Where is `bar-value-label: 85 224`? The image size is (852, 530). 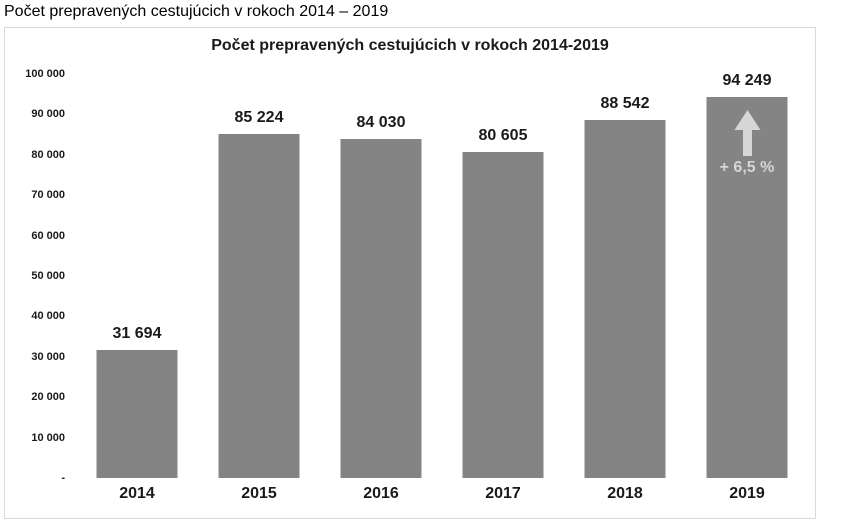
bar-value-label: 85 224 is located at coordinates (259, 117).